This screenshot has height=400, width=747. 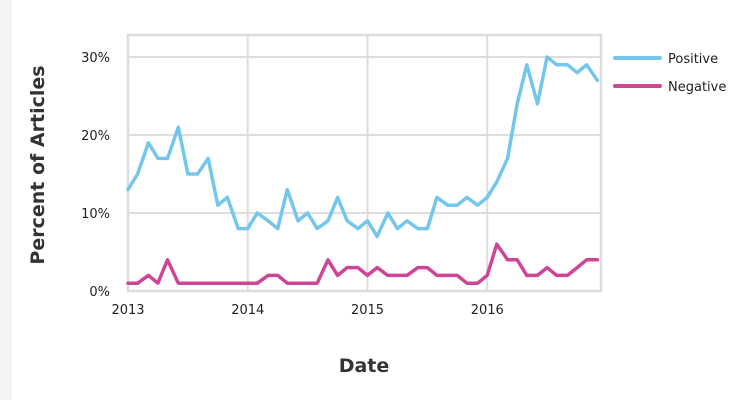 I want to click on legend-label-negative: Negative, so click(x=697, y=87).